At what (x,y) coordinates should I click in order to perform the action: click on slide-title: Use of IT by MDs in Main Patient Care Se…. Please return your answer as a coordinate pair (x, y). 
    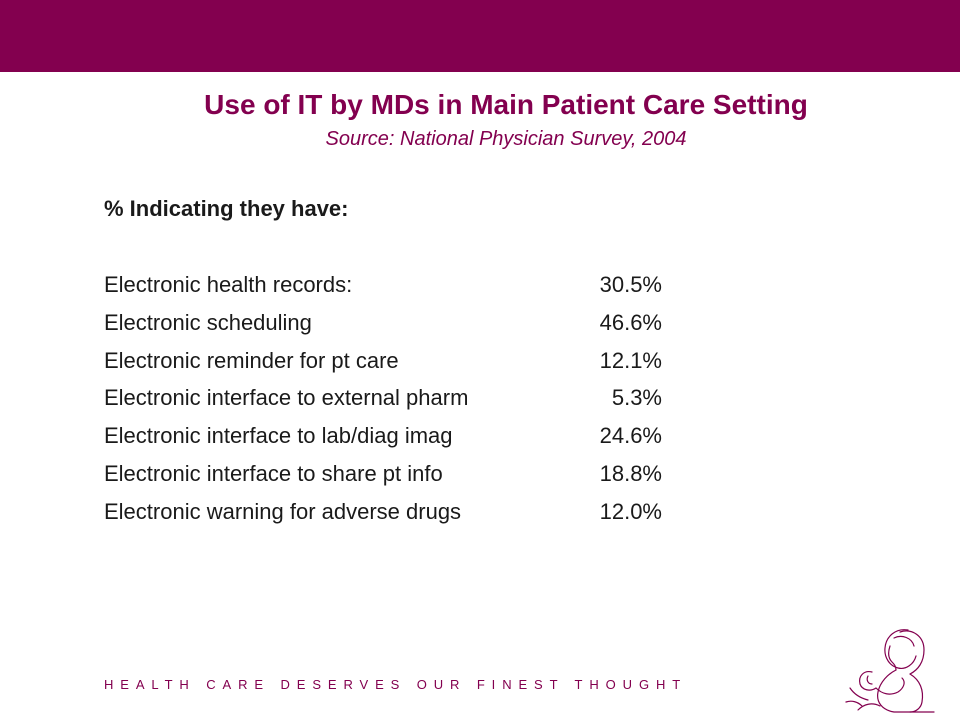
    Looking at the image, I should click on (506, 104).